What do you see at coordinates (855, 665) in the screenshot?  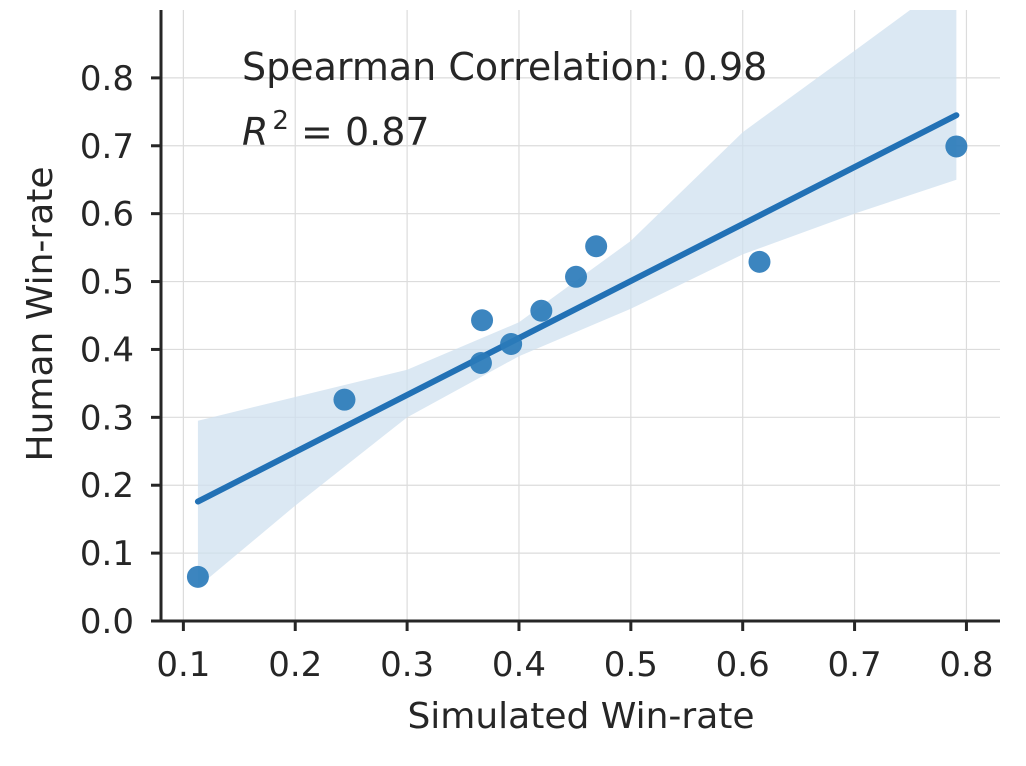 I see `x-tick-label: 0.7` at bounding box center [855, 665].